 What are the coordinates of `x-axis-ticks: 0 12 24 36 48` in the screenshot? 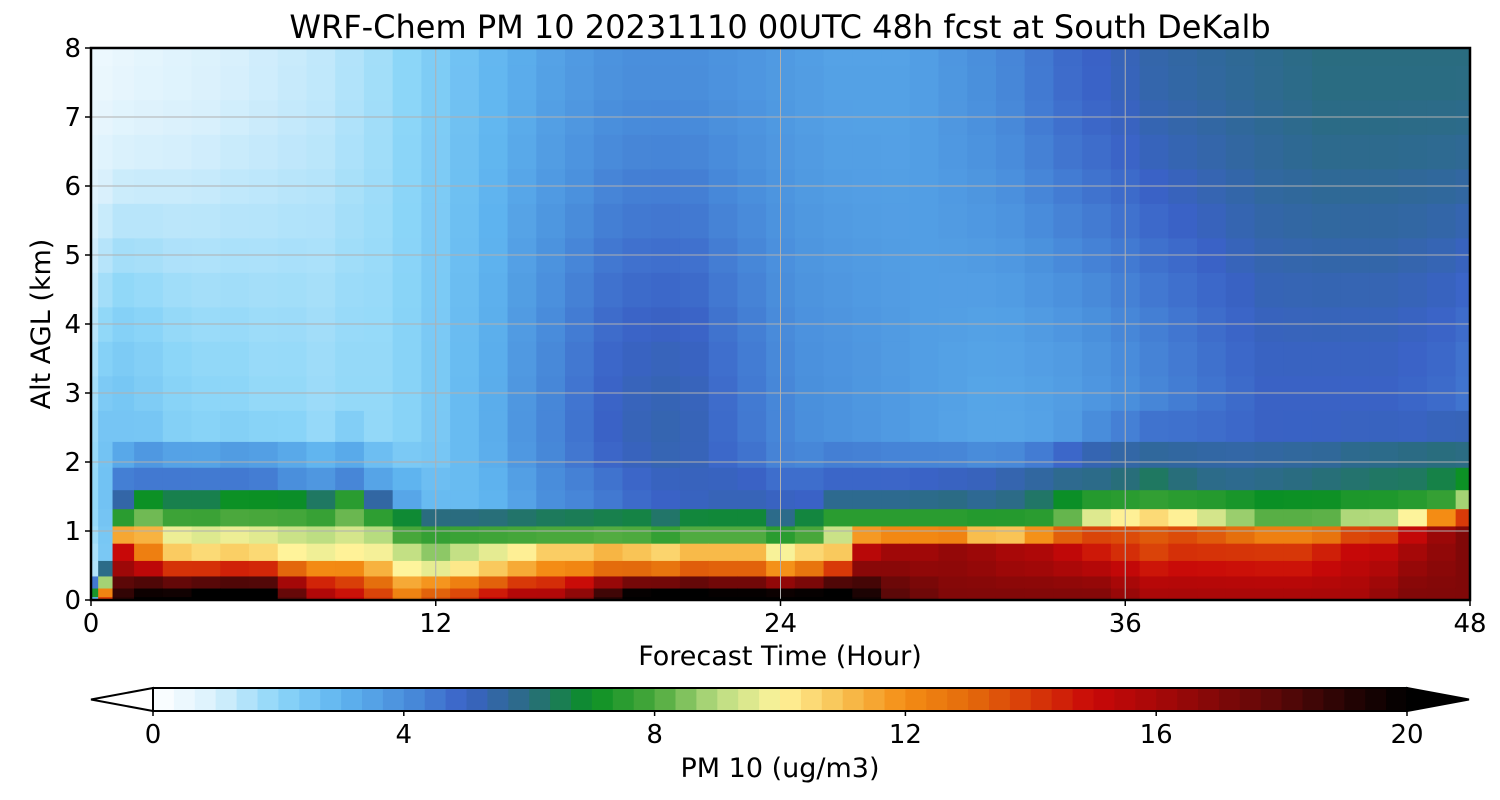 It's located at (785, 619).